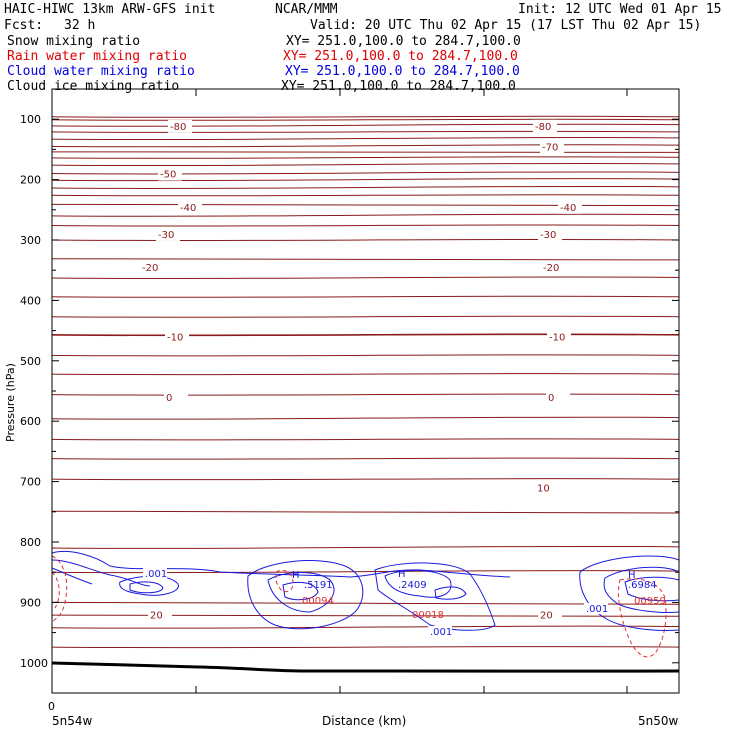  Describe the element at coordinates (72, 721) in the screenshot. I see `x-left-location: 5n54w` at that location.